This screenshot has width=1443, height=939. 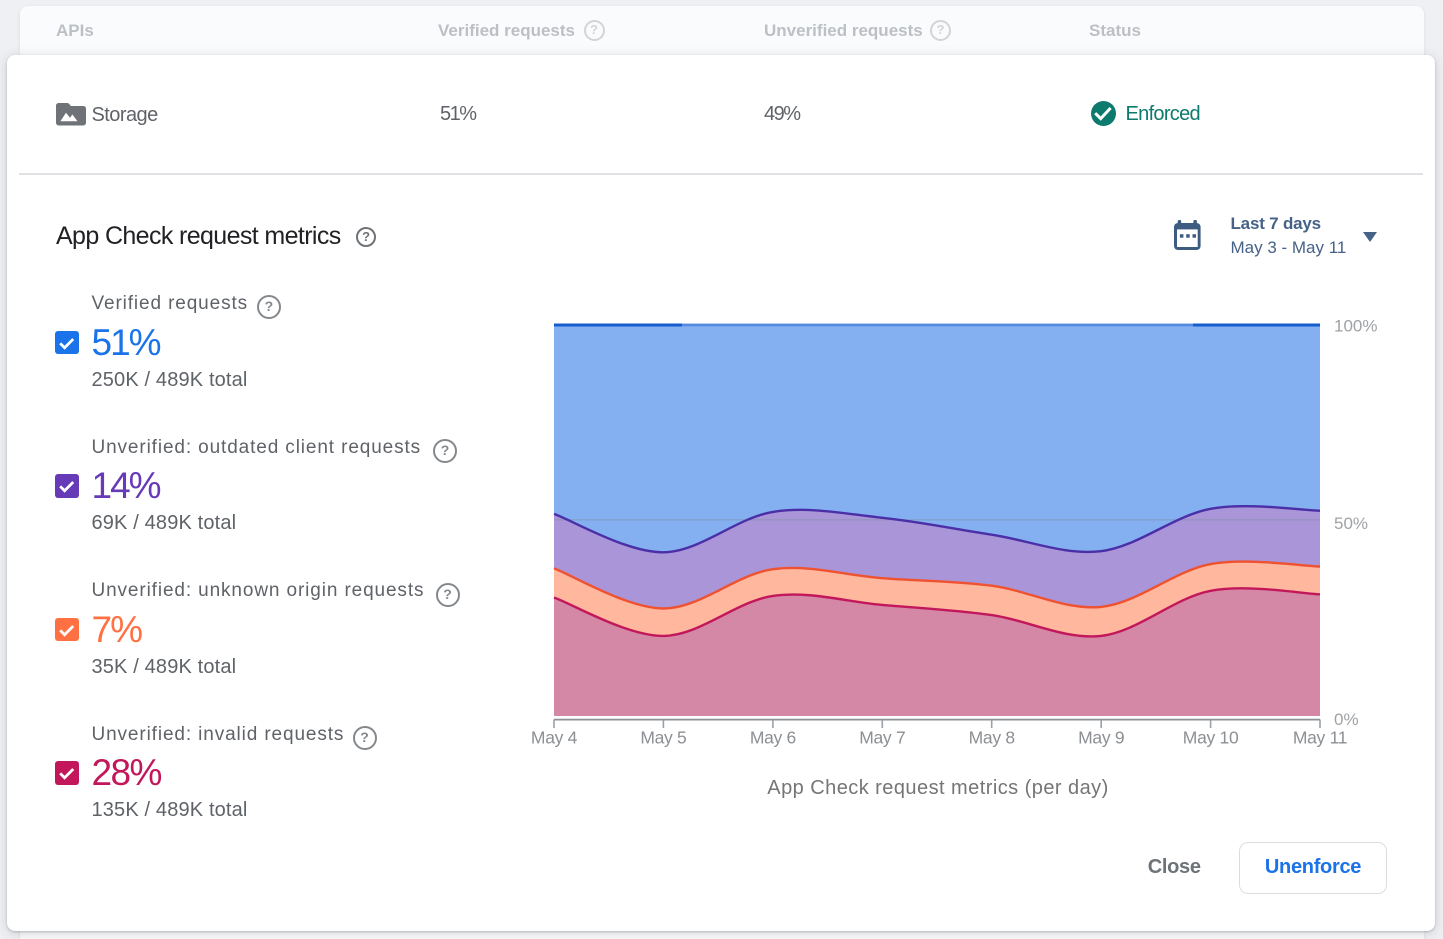 I want to click on svg-text: May 4, so click(x=554, y=738).